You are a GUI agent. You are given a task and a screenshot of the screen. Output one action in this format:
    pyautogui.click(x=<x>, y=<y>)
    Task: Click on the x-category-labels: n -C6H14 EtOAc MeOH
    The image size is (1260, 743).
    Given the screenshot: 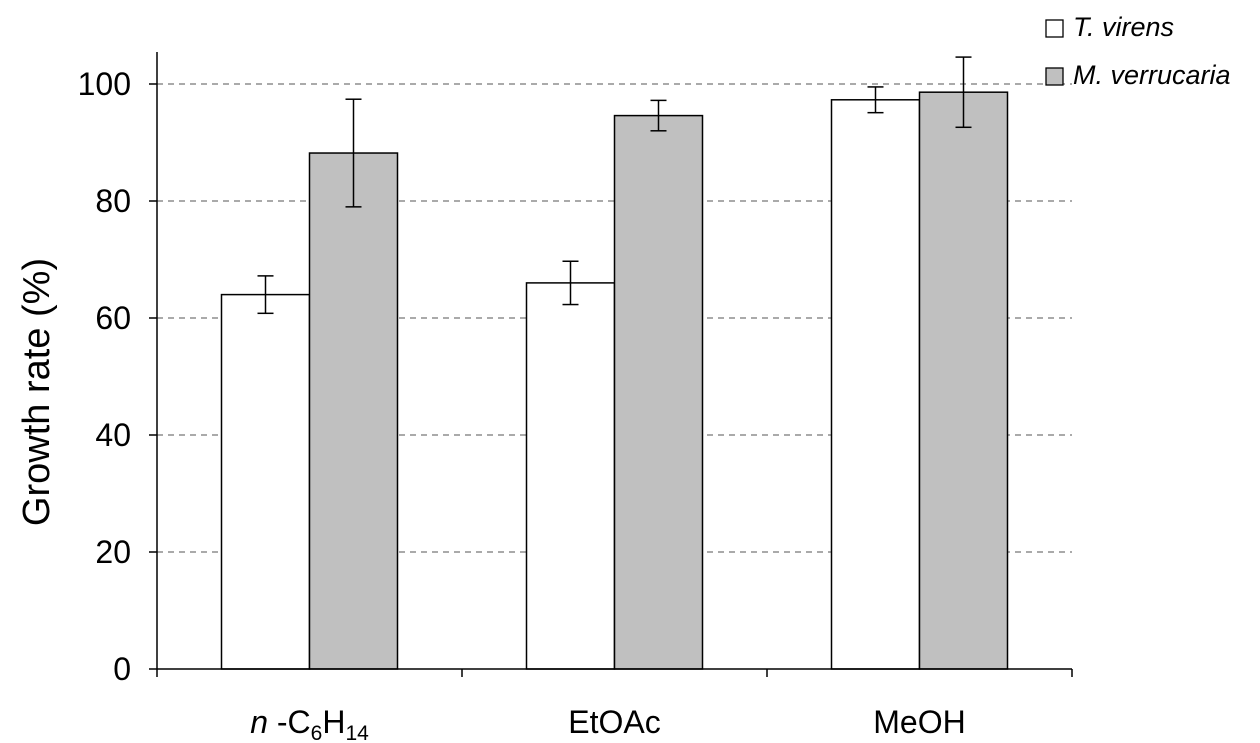 What is the action you would take?
    pyautogui.click(x=608, y=723)
    